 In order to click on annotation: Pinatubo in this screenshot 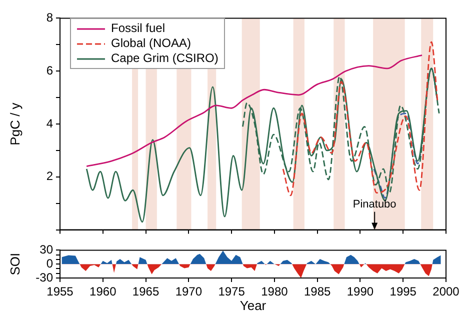, I will do `click(374, 204)`.